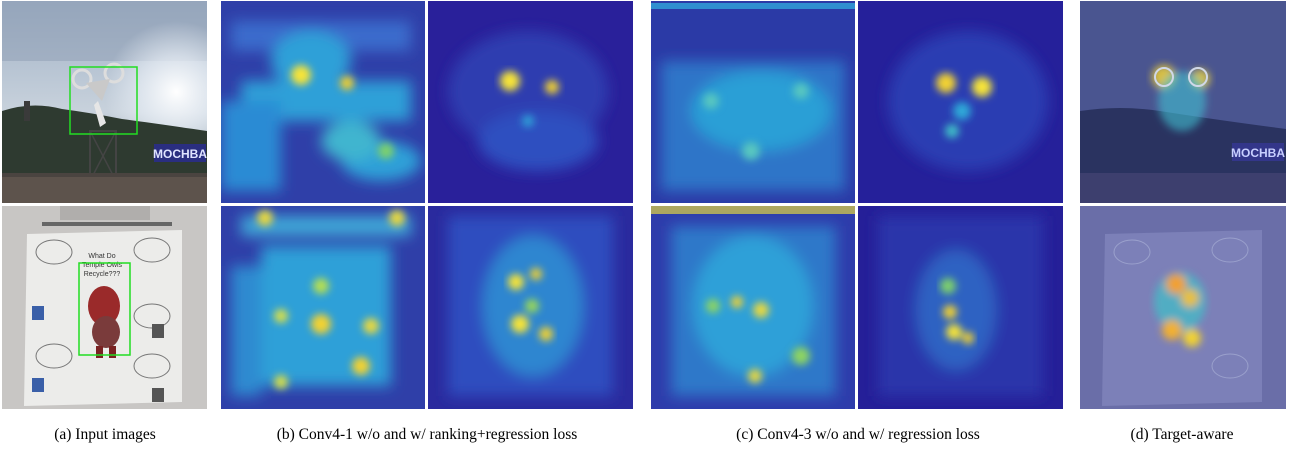 This screenshot has height=453, width=1289. What do you see at coordinates (960, 102) in the screenshot?
I see `heatmap-conv4-3-with-loss-motocross` at bounding box center [960, 102].